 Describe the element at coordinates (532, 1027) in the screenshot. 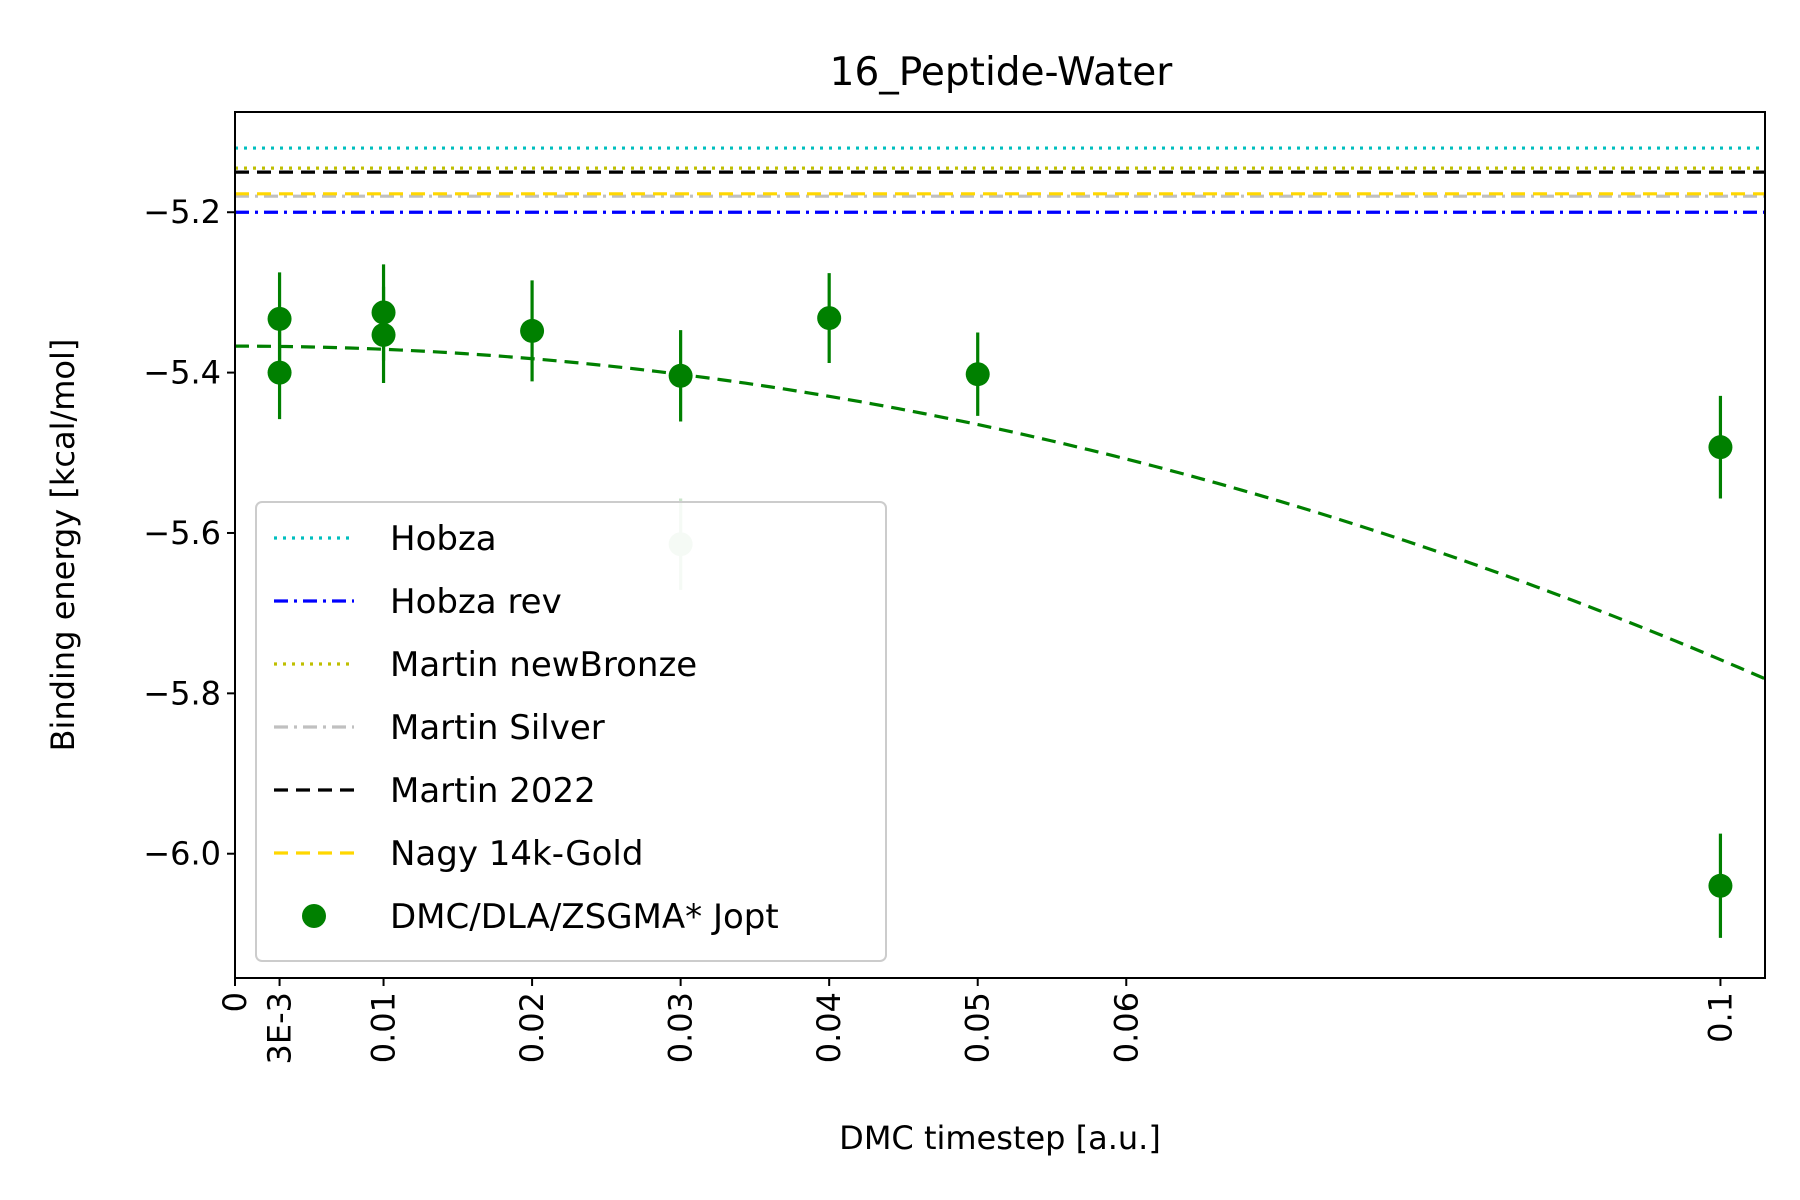

I see `x-tick-label: 0.02` at that location.